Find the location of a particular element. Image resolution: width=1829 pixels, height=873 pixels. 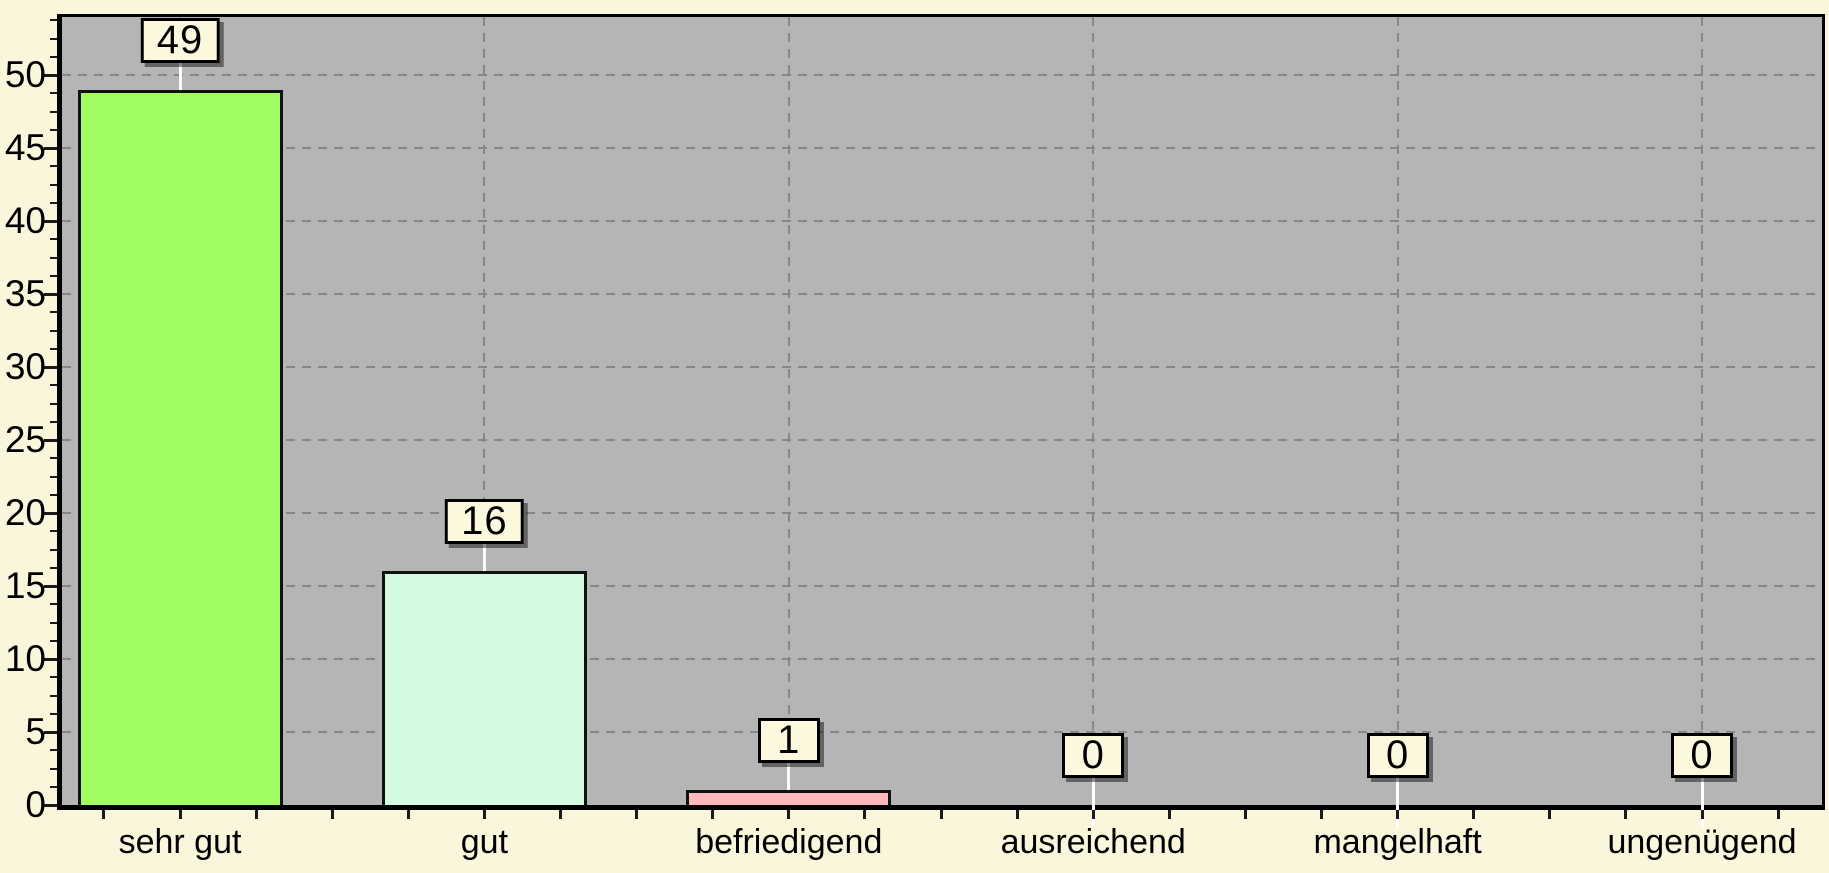

value-label-box: 1 is located at coordinates (788, 741).